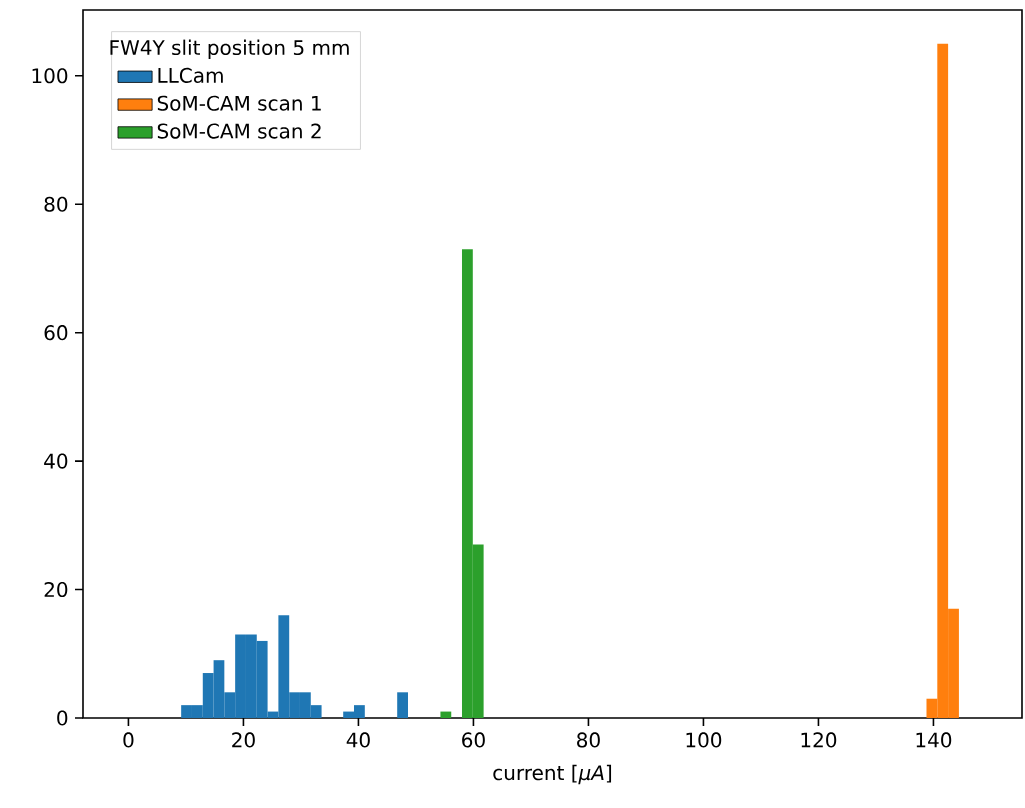  I want to click on x-axis-title: current [μA], so click(552, 774).